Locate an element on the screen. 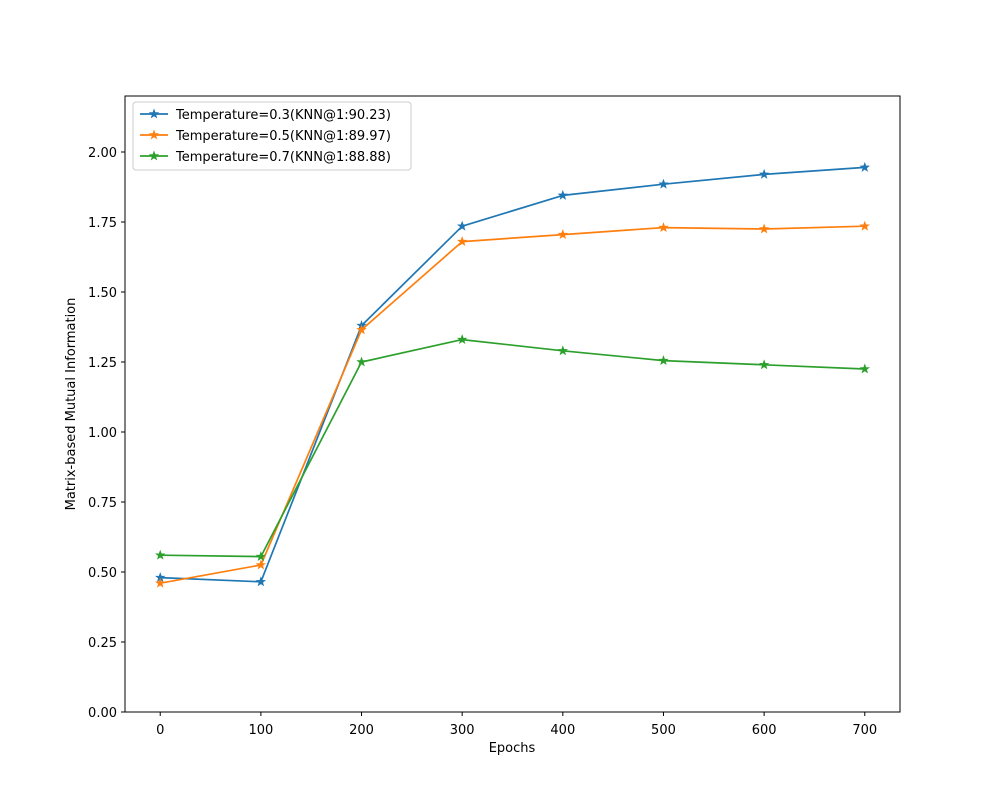  x-axis: 0 100 200 300 400 500 600 700 is located at coordinates (516, 725).